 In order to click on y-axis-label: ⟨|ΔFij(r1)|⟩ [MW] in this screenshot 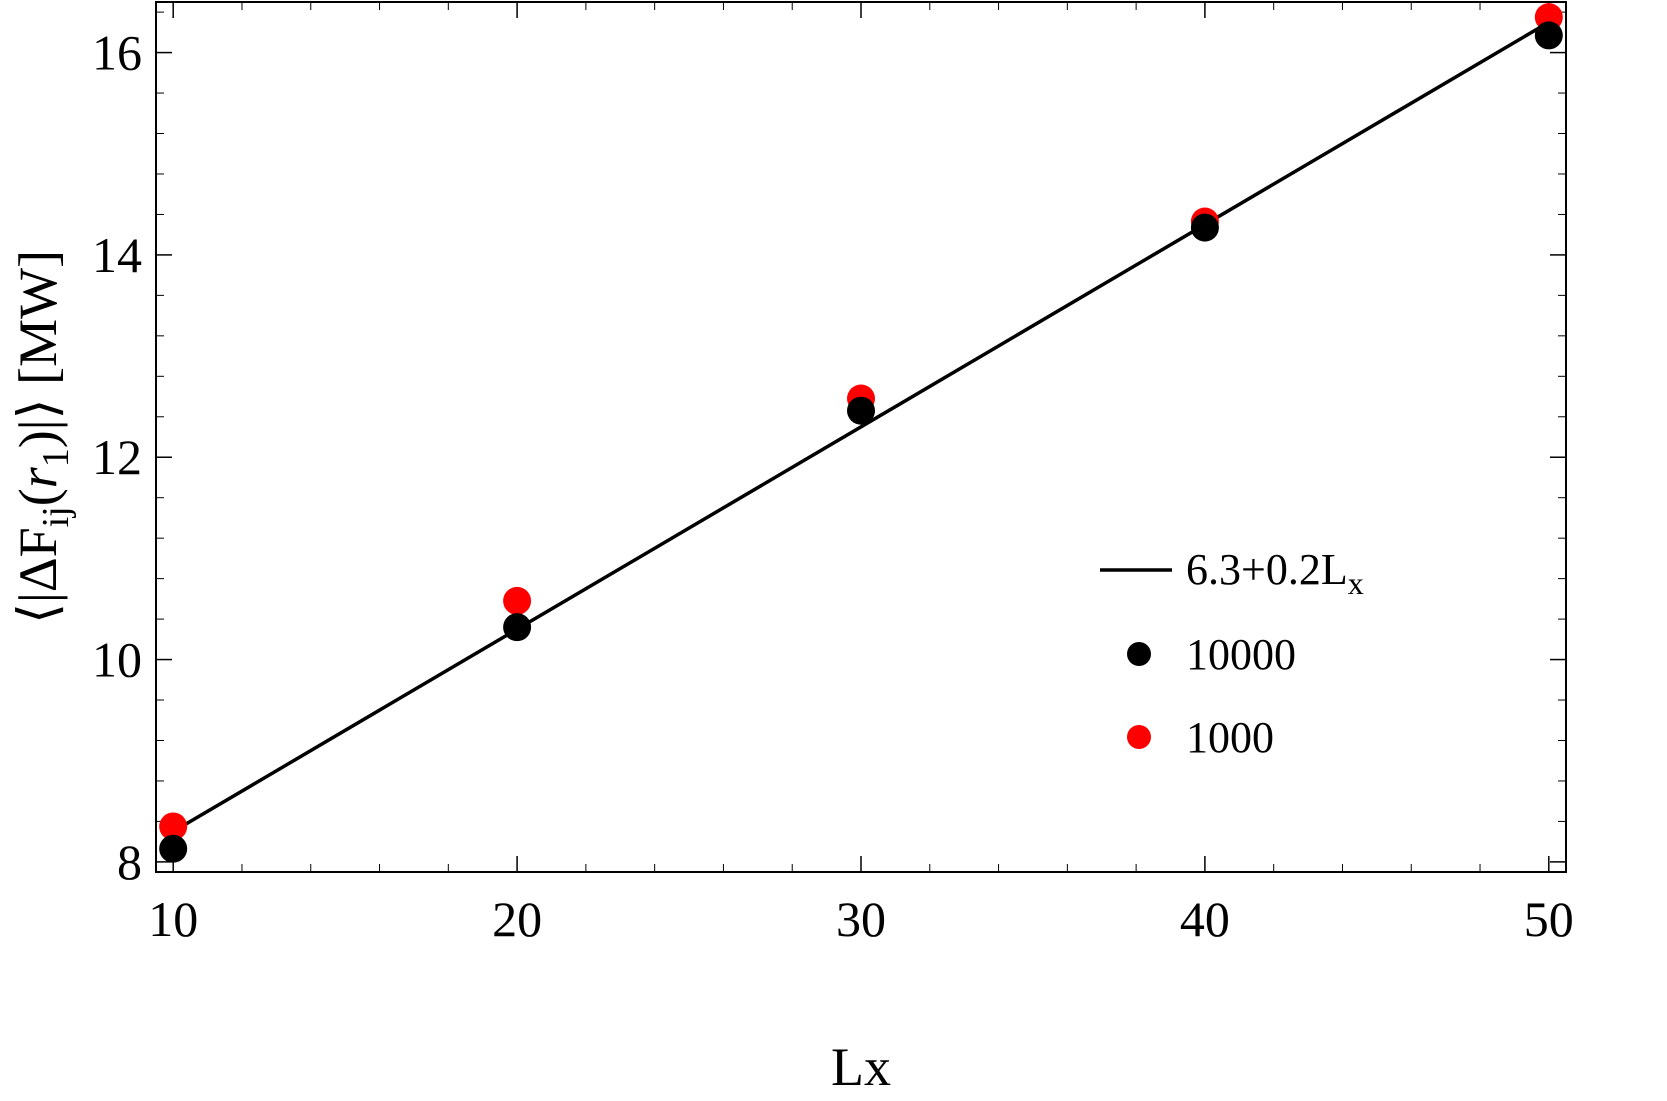, I will do `click(42, 437)`.